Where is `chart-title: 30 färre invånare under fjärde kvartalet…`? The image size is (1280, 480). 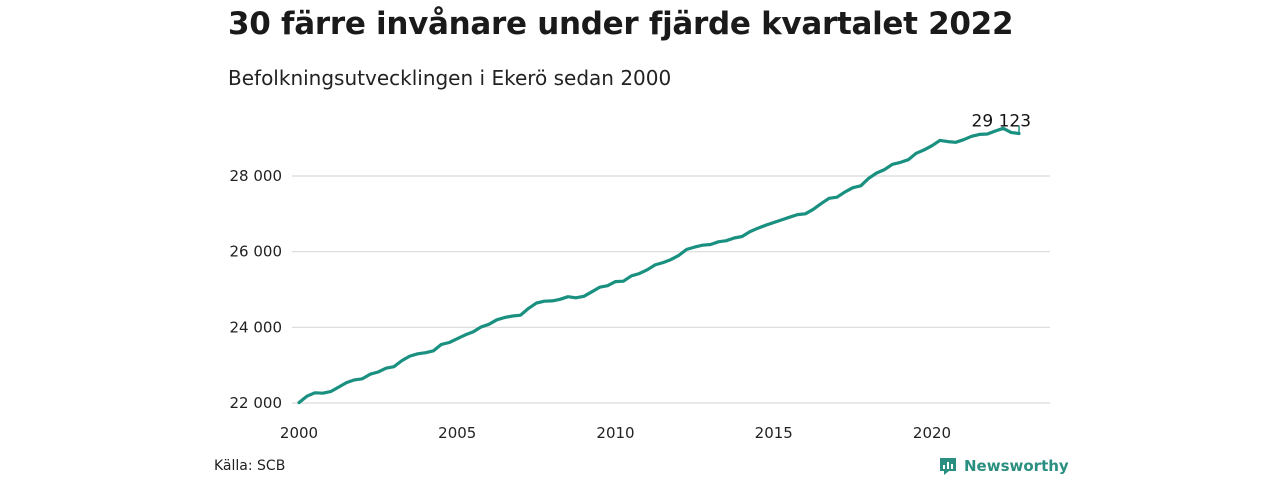
chart-title: 30 färre invånare under fjärde kvartalet… is located at coordinates (621, 24).